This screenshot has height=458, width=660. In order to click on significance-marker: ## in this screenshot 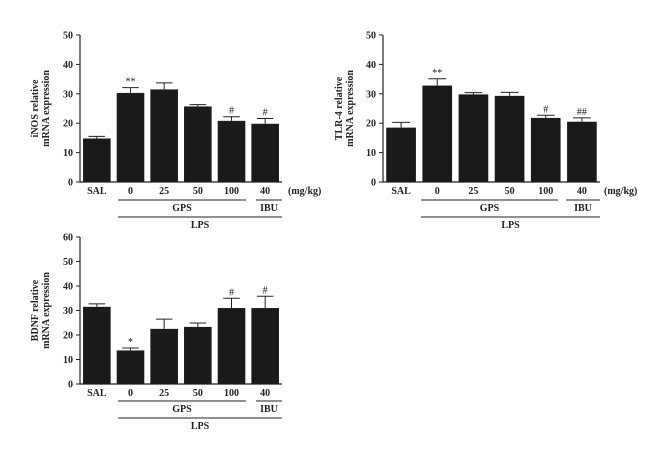, I will do `click(582, 112)`.